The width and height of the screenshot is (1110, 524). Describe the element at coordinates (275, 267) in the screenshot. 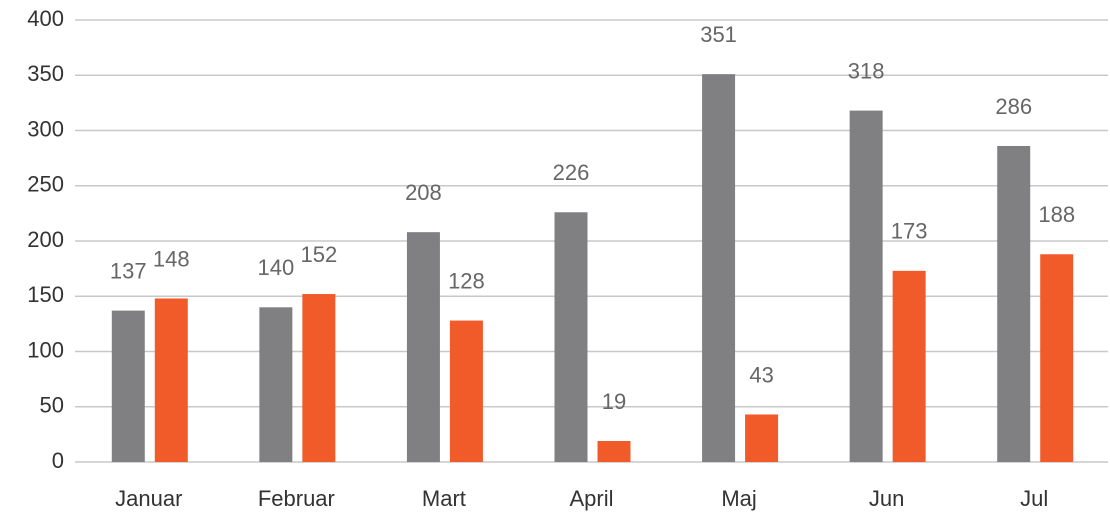

I see `data-label: 140` at that location.